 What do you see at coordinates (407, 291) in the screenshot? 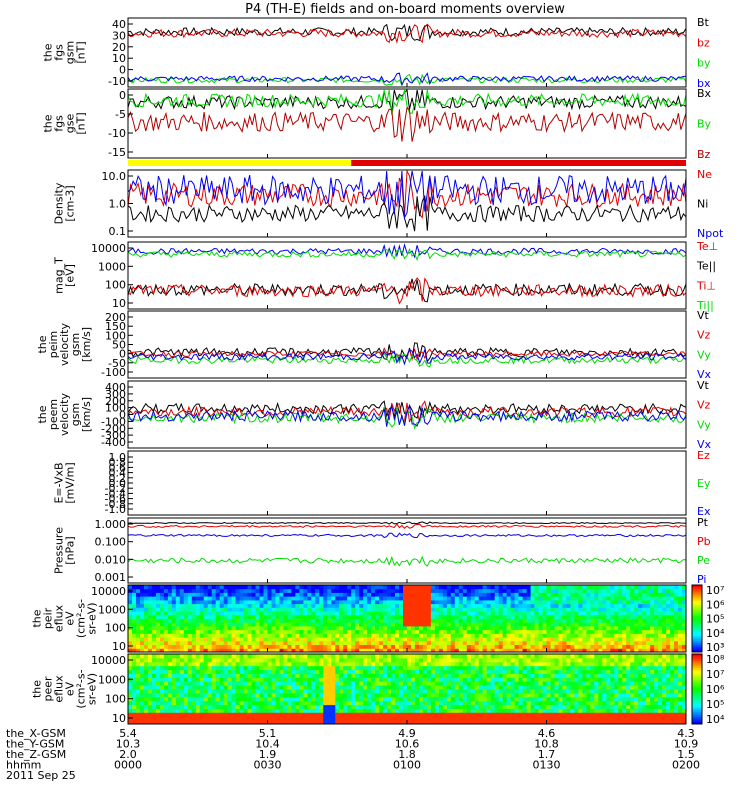
I see `series-line-Te⊥` at bounding box center [407, 291].